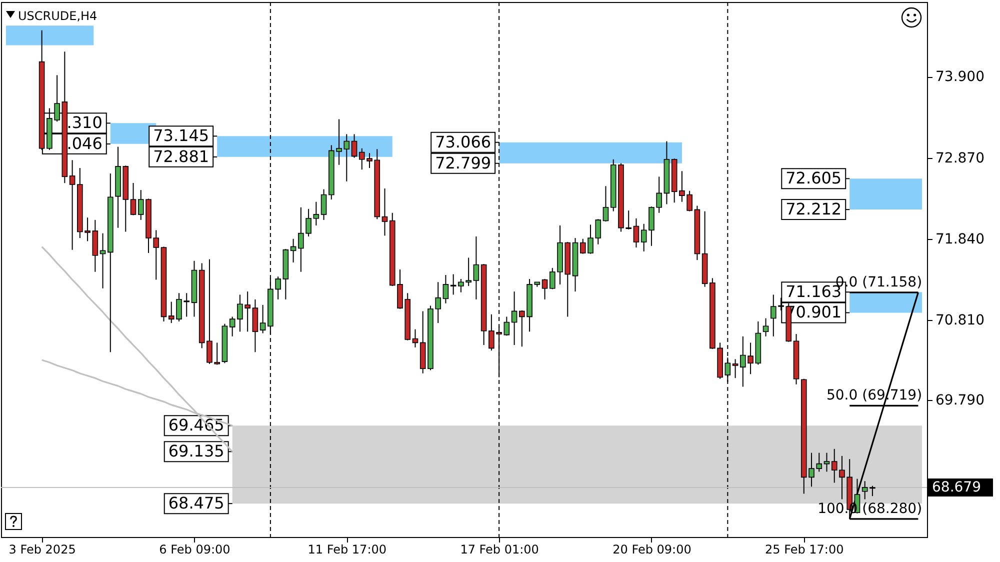 The height and width of the screenshot is (562, 1000). What do you see at coordinates (463, 142) in the screenshot?
I see `annotation: 73.066` at bounding box center [463, 142].